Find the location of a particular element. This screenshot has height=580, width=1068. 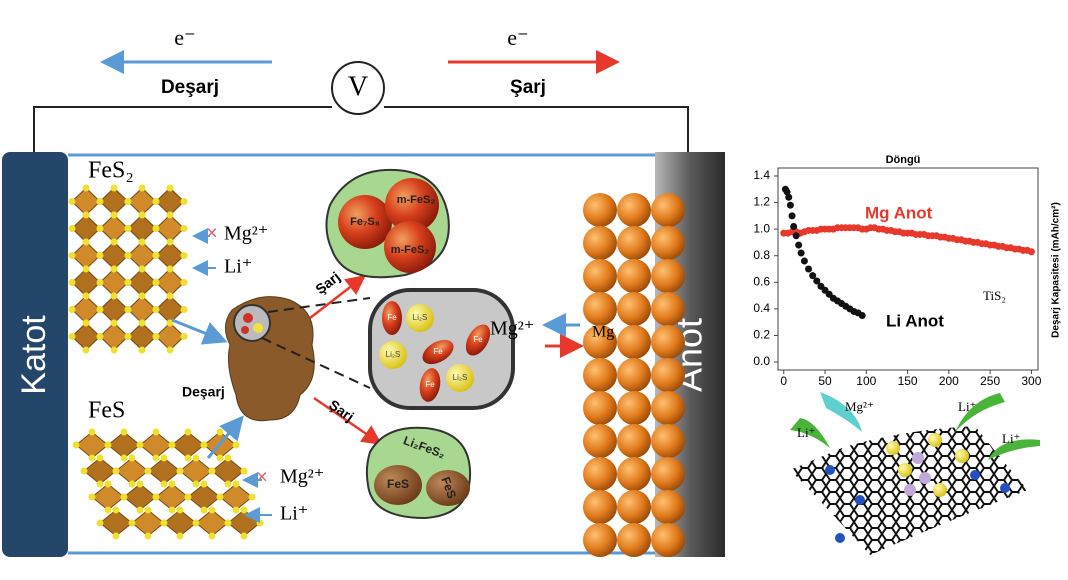

x-tick-label: 100 is located at coordinates (866, 381).